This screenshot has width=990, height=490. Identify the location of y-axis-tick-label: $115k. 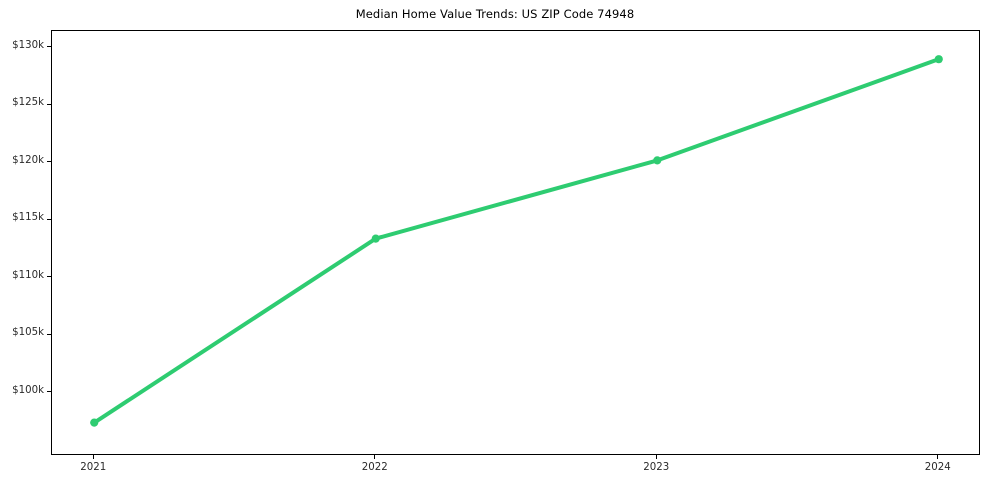
(28, 218).